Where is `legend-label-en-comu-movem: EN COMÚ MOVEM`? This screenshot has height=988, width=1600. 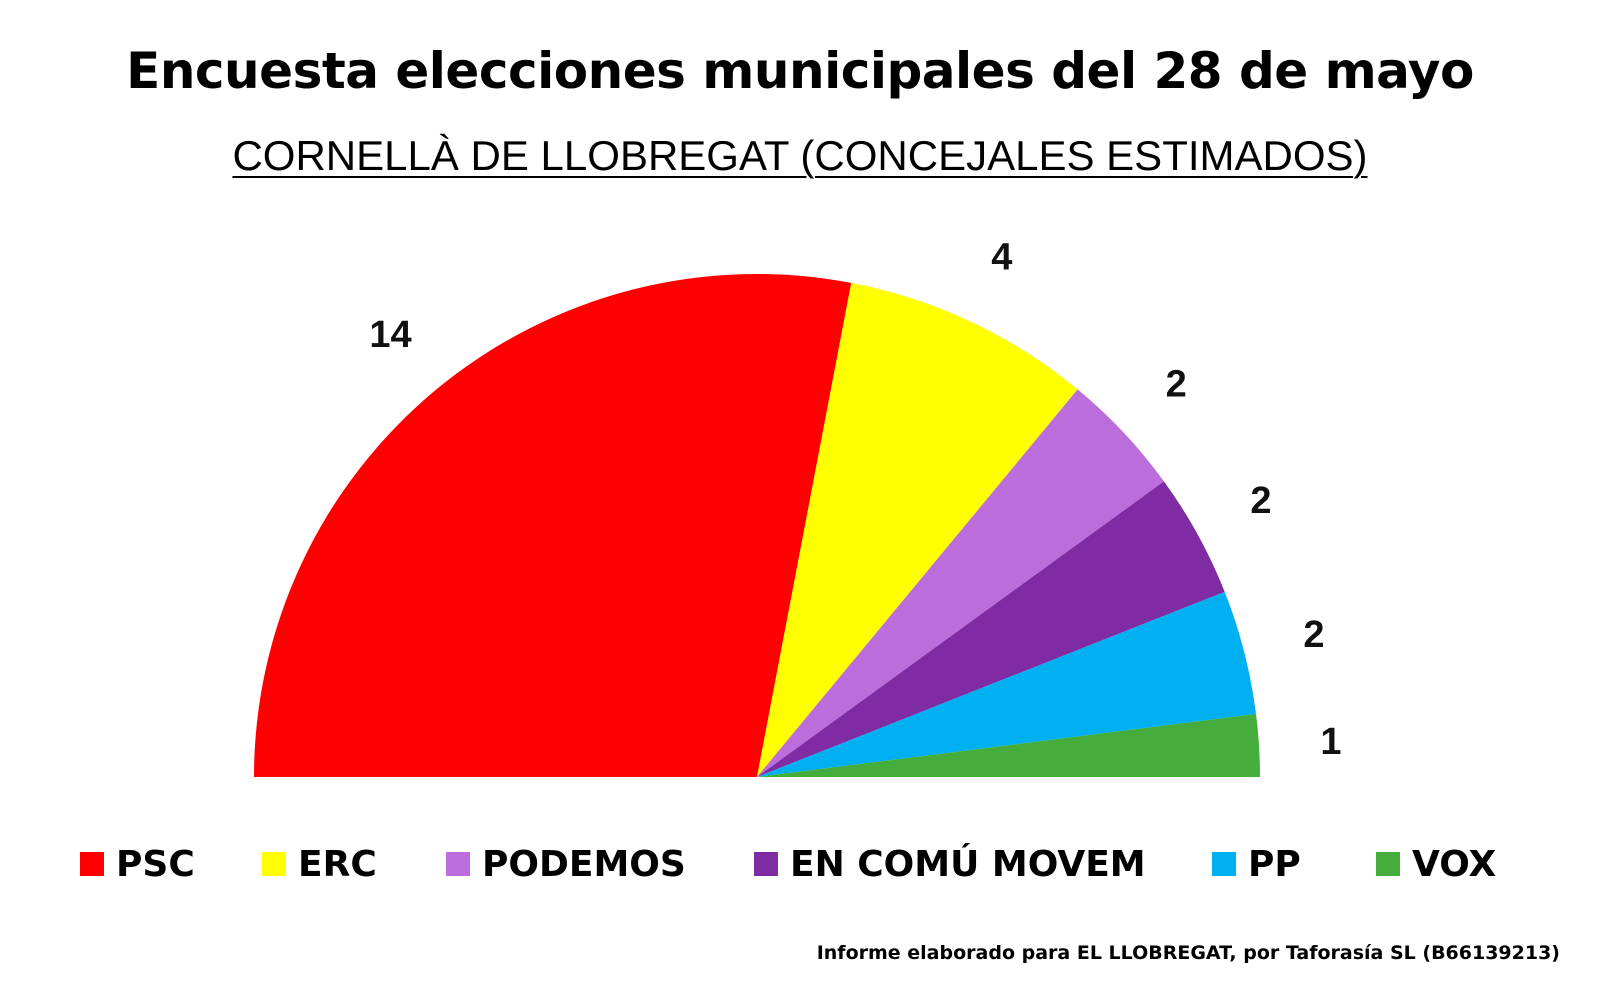 legend-label-en-comu-movem: EN COMÚ MOVEM is located at coordinates (968, 864).